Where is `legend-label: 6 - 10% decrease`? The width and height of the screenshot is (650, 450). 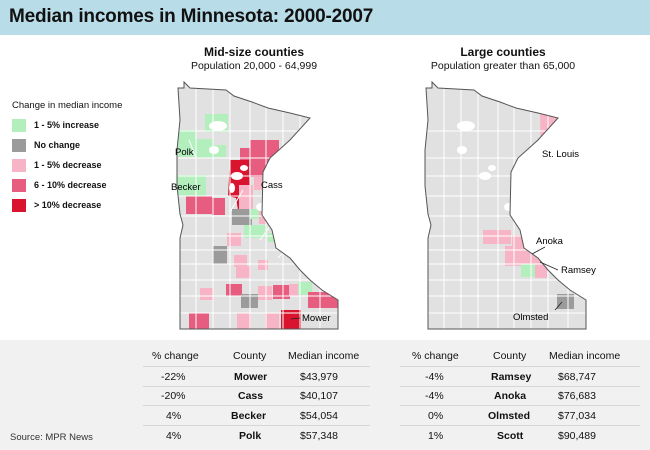 legend-label: 6 - 10% decrease is located at coordinates (70, 185).